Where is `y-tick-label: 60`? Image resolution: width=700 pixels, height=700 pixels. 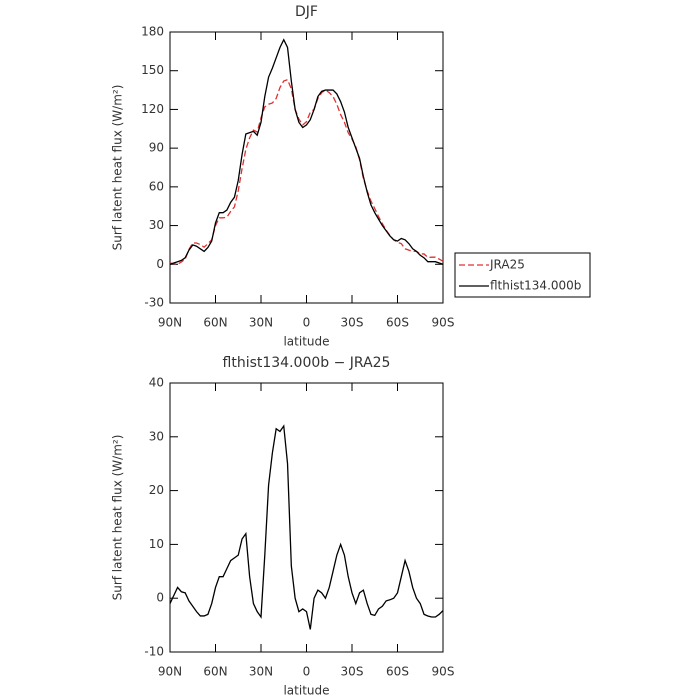
y-tick-label: 60 is located at coordinates (156, 186).